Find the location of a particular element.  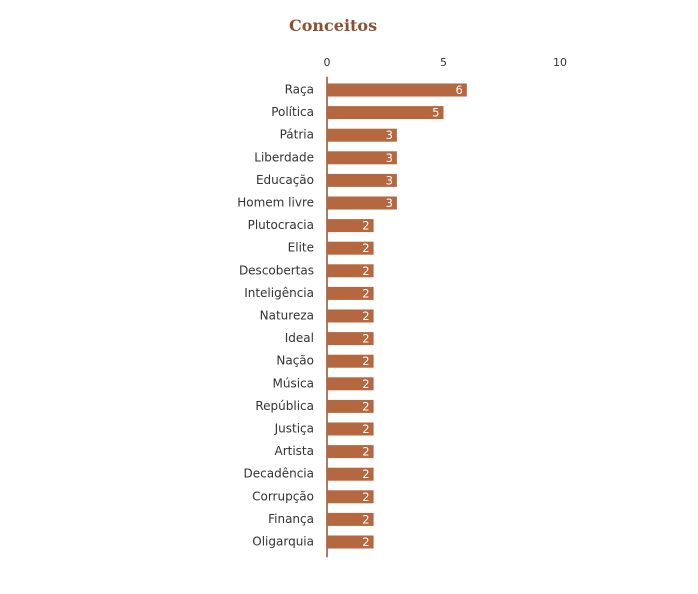

category-label: Raça is located at coordinates (299, 90).